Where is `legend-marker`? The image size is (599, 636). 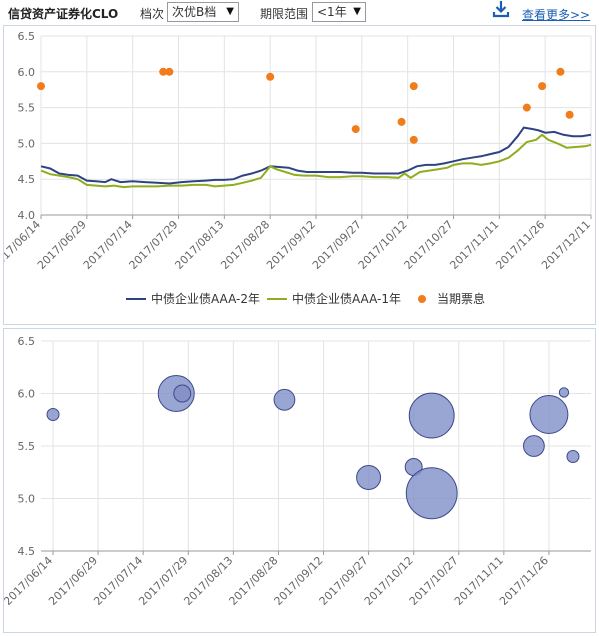 legend-marker is located at coordinates (422, 299).